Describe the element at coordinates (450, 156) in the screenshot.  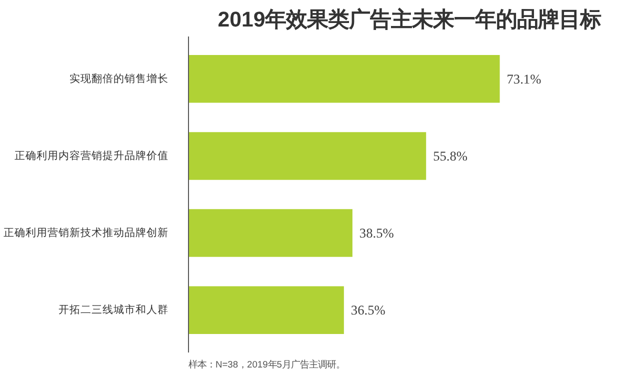
I see `data-label: 55.8%` at that location.